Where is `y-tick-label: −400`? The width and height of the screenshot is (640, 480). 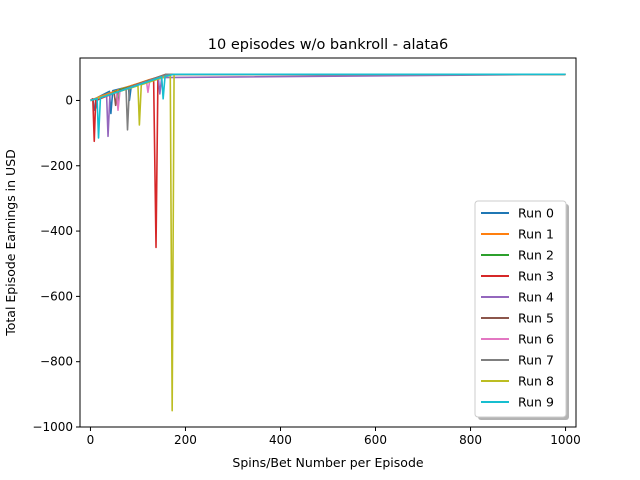
y-tick-label: −400 is located at coordinates (56, 231).